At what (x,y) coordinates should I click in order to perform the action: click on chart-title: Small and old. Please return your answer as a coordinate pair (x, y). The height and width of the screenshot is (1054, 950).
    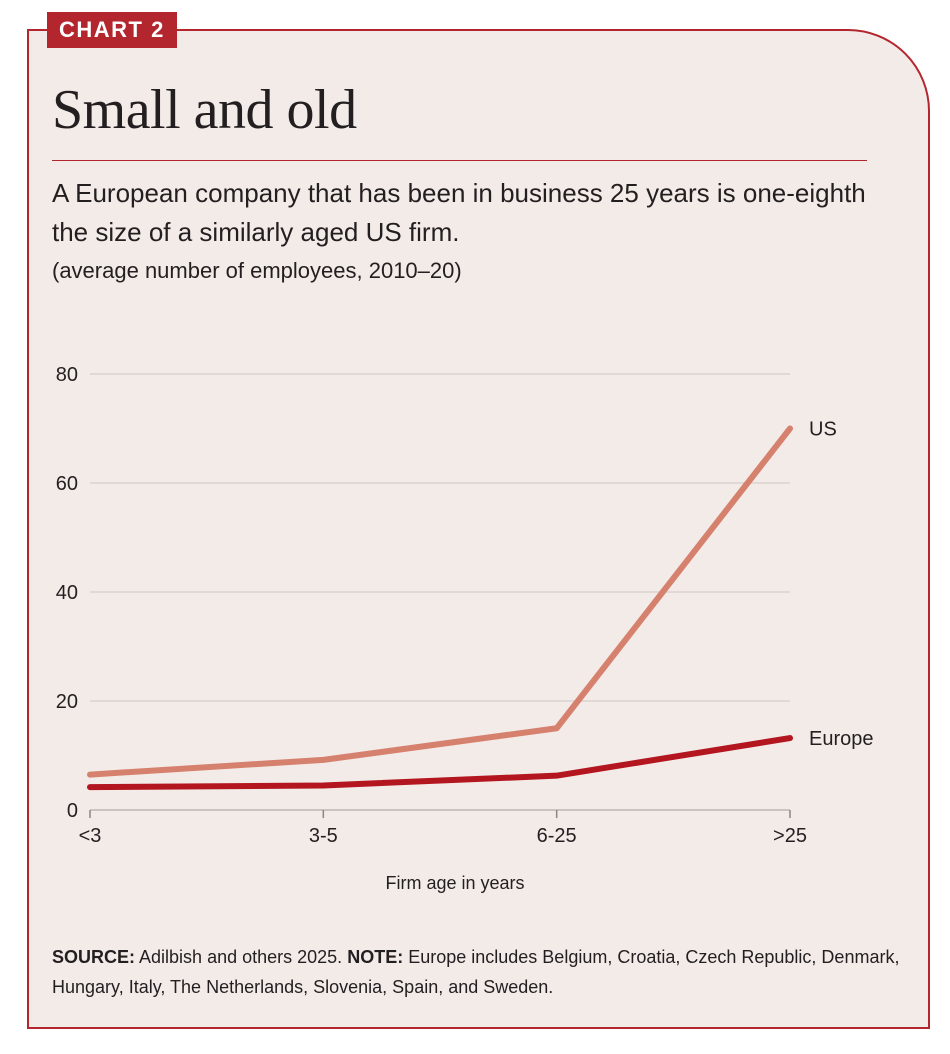
    Looking at the image, I should click on (204, 110).